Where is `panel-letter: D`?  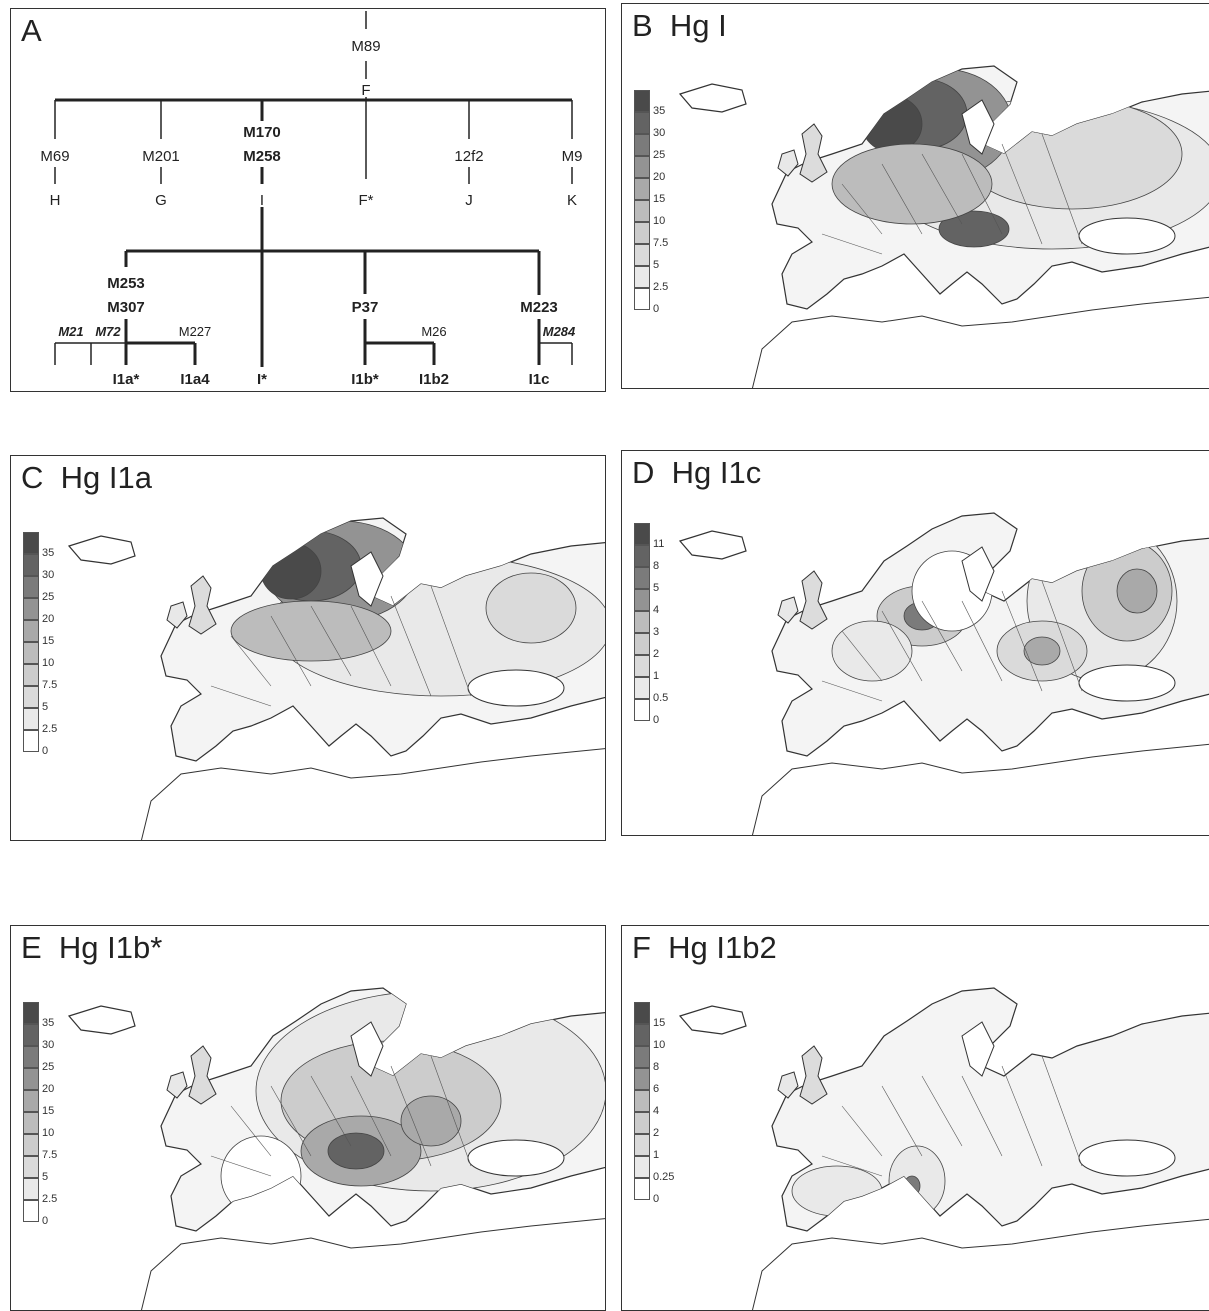
panel-letter: D is located at coordinates (643, 472).